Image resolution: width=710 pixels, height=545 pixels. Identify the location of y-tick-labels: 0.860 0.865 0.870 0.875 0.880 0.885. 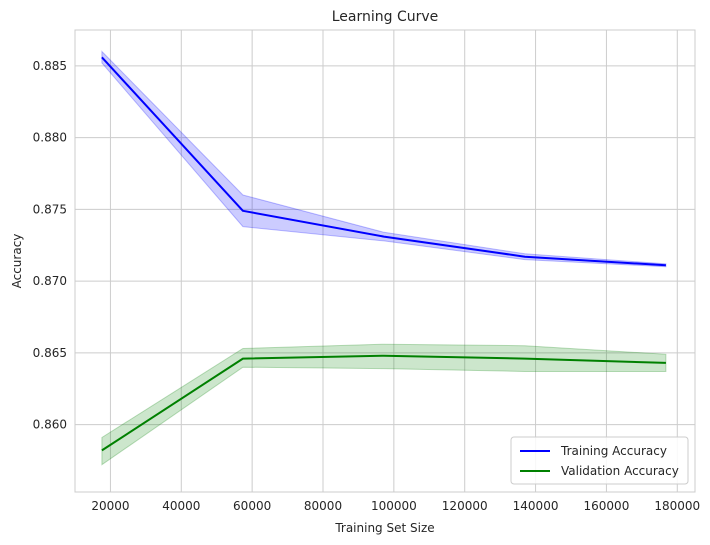
(50, 245).